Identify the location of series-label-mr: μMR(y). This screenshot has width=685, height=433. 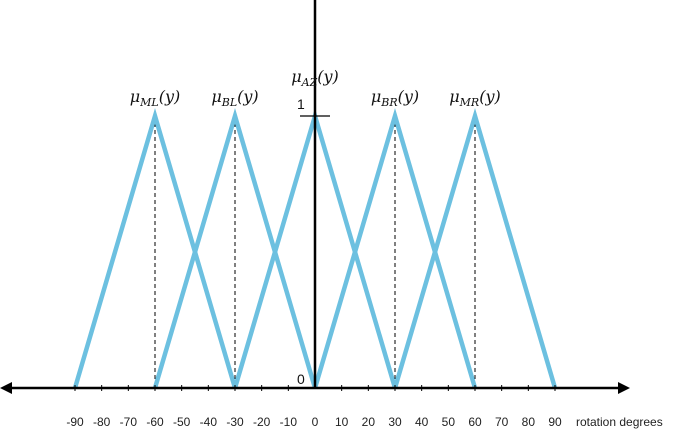
(474, 98).